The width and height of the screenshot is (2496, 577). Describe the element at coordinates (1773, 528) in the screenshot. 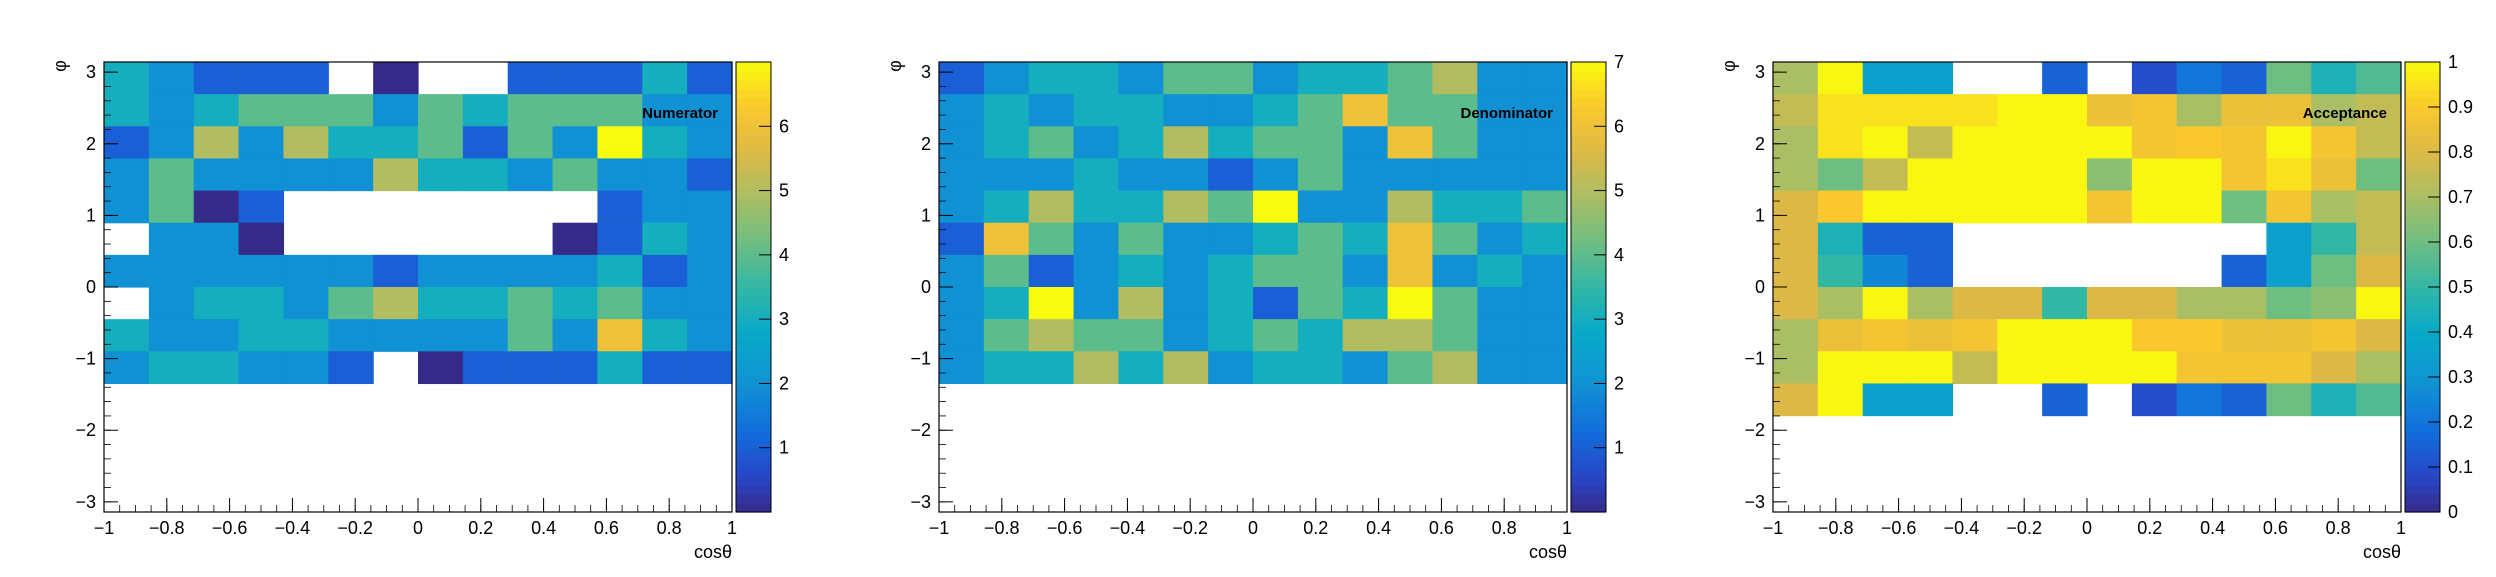

I see `x-tick-label: −1` at that location.